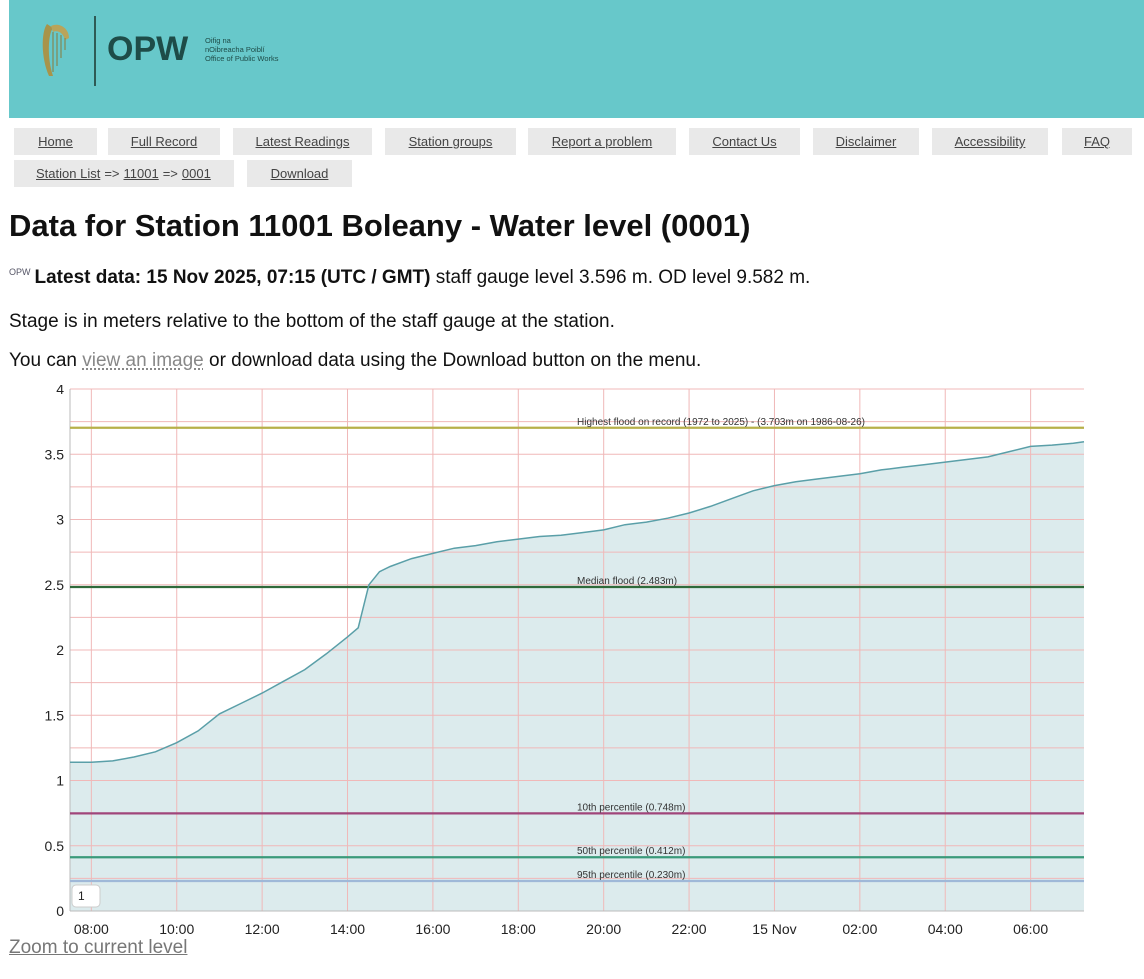 The height and width of the screenshot is (979, 1144). Describe the element at coordinates (627, 581) in the screenshot. I see `reference-label-1: Median flood (2.483m)` at that location.